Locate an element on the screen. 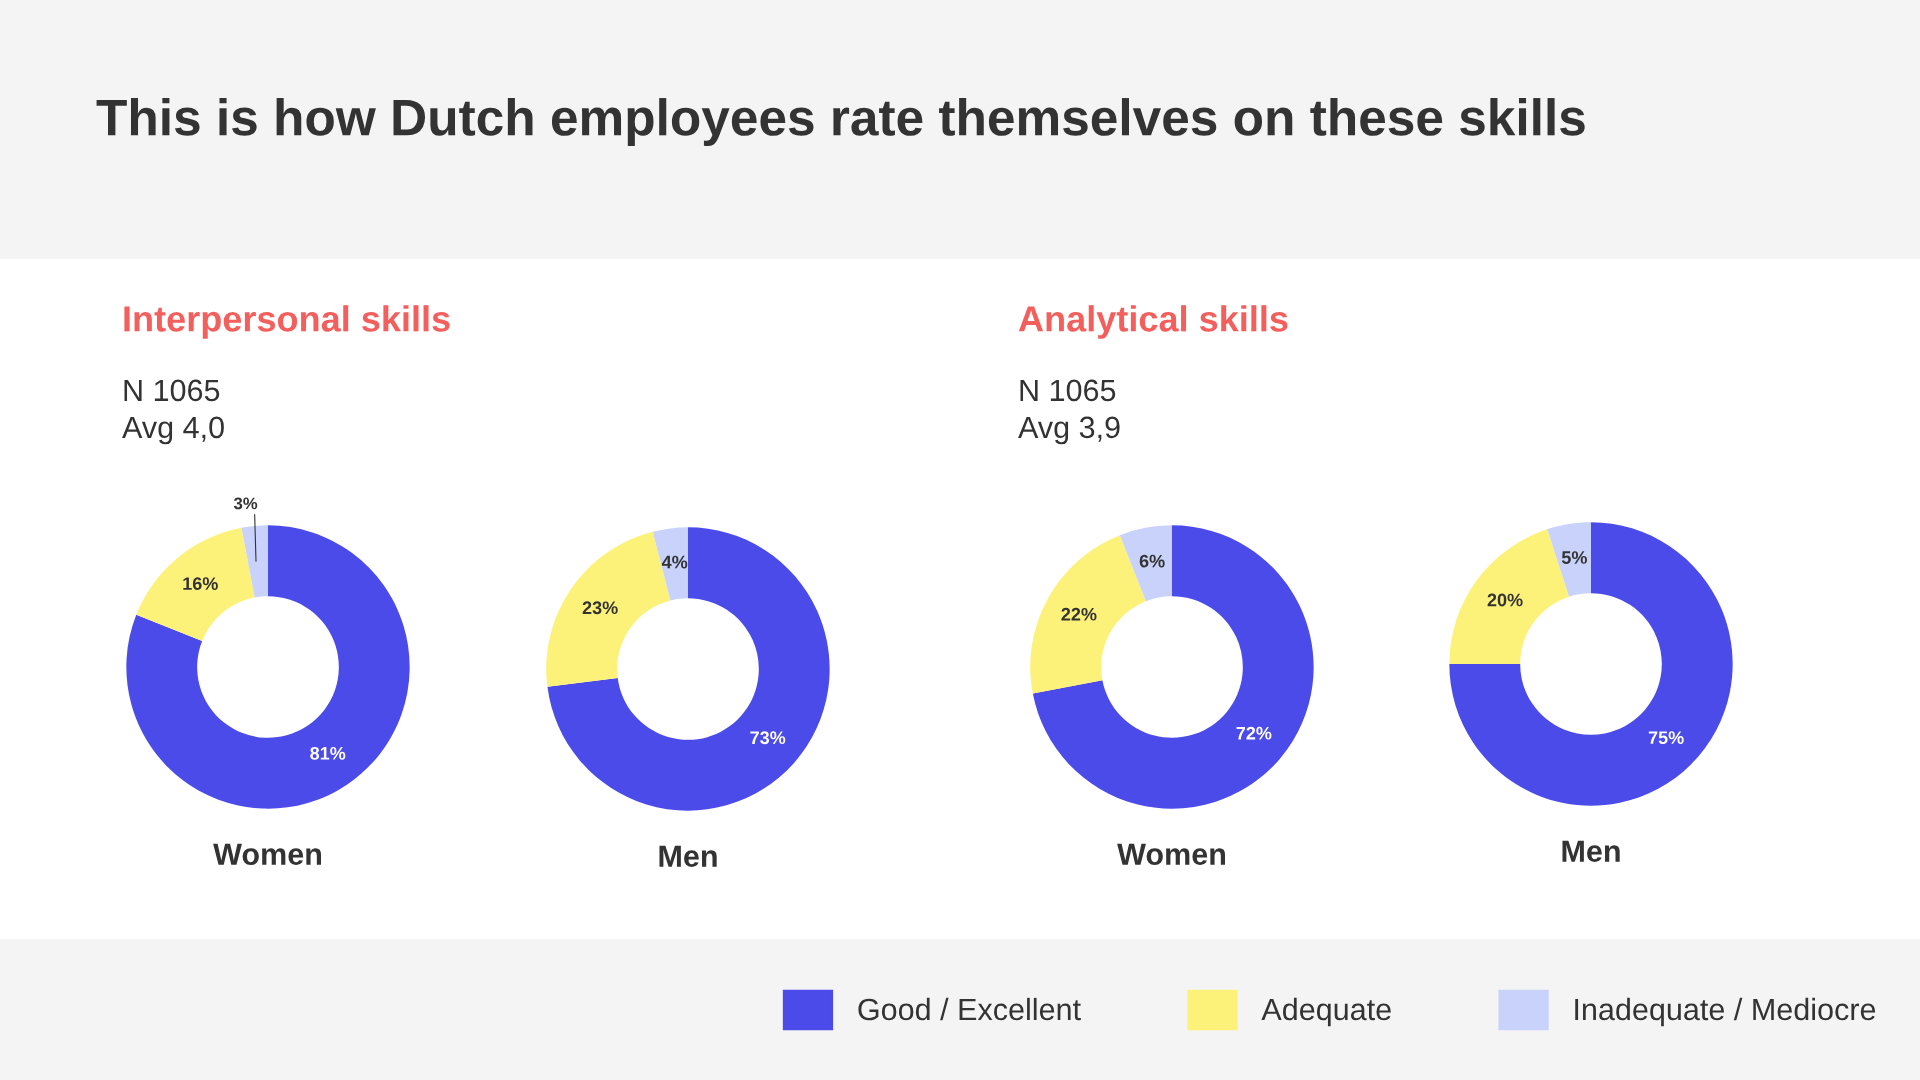 The image size is (1920, 1080). data-label: 6% is located at coordinates (1152, 561).